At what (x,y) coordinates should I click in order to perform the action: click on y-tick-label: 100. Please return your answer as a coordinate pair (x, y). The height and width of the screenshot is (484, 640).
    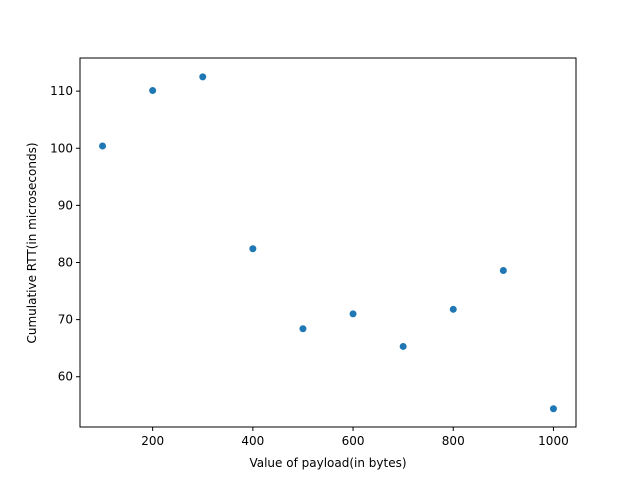
    Looking at the image, I should click on (61, 148).